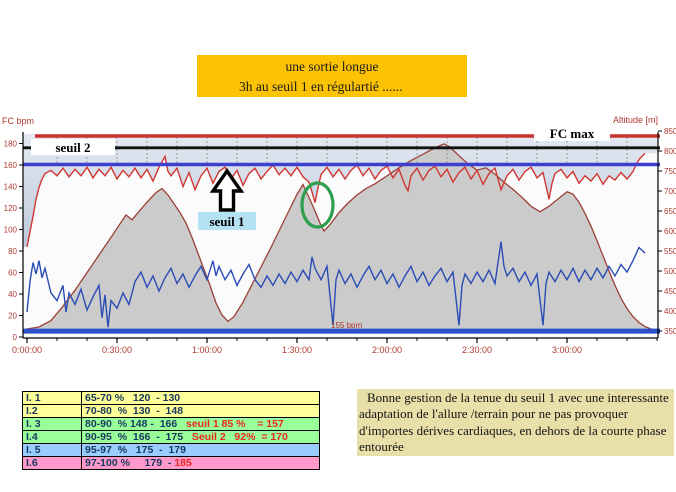 This screenshot has width=676, height=492. What do you see at coordinates (317, 205) in the screenshot?
I see `green-ellipse-annotation` at bounding box center [317, 205].